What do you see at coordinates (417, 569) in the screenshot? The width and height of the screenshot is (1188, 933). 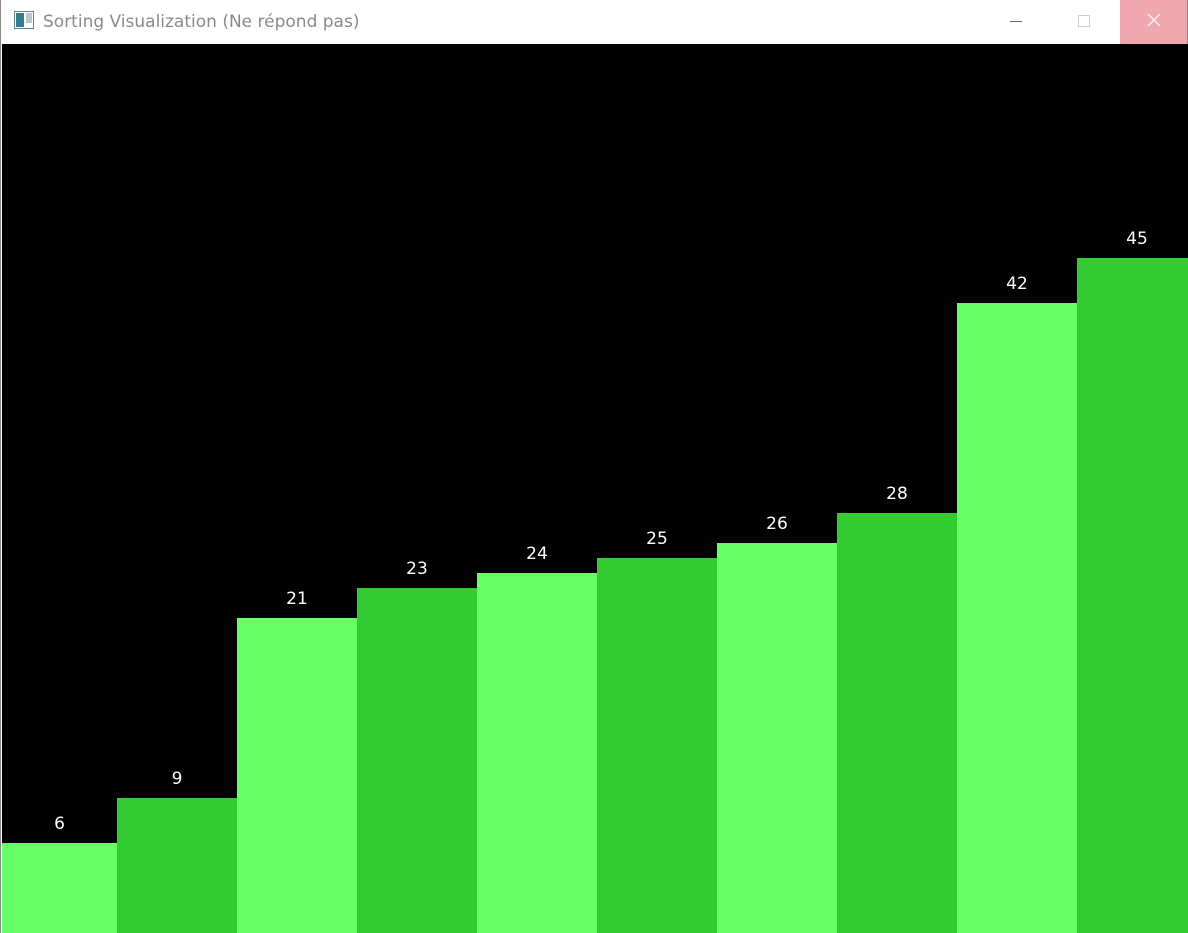 I see `bar-value-label: 23` at bounding box center [417, 569].